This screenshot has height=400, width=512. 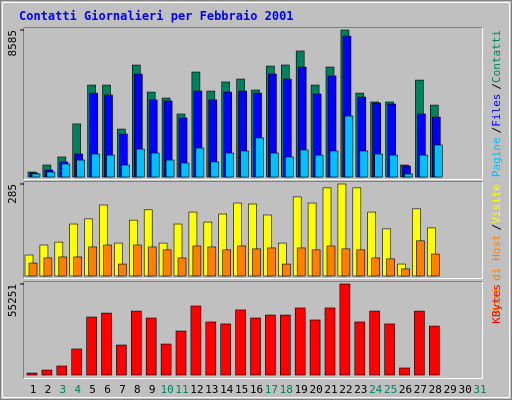 I want to click on x-tick-label: 24, so click(x=376, y=389).